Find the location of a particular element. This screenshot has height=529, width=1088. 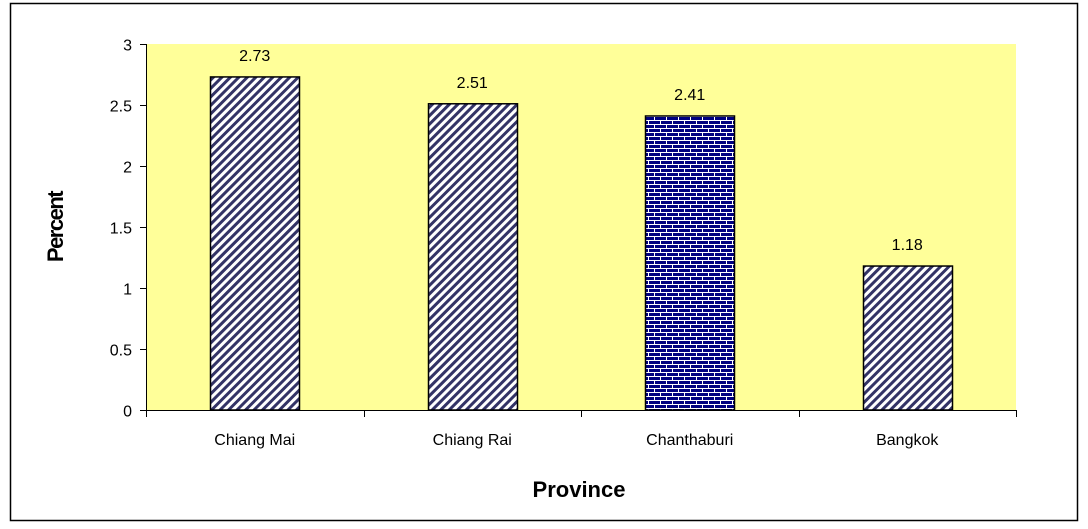

y-tick-label: 2 is located at coordinates (127, 168).